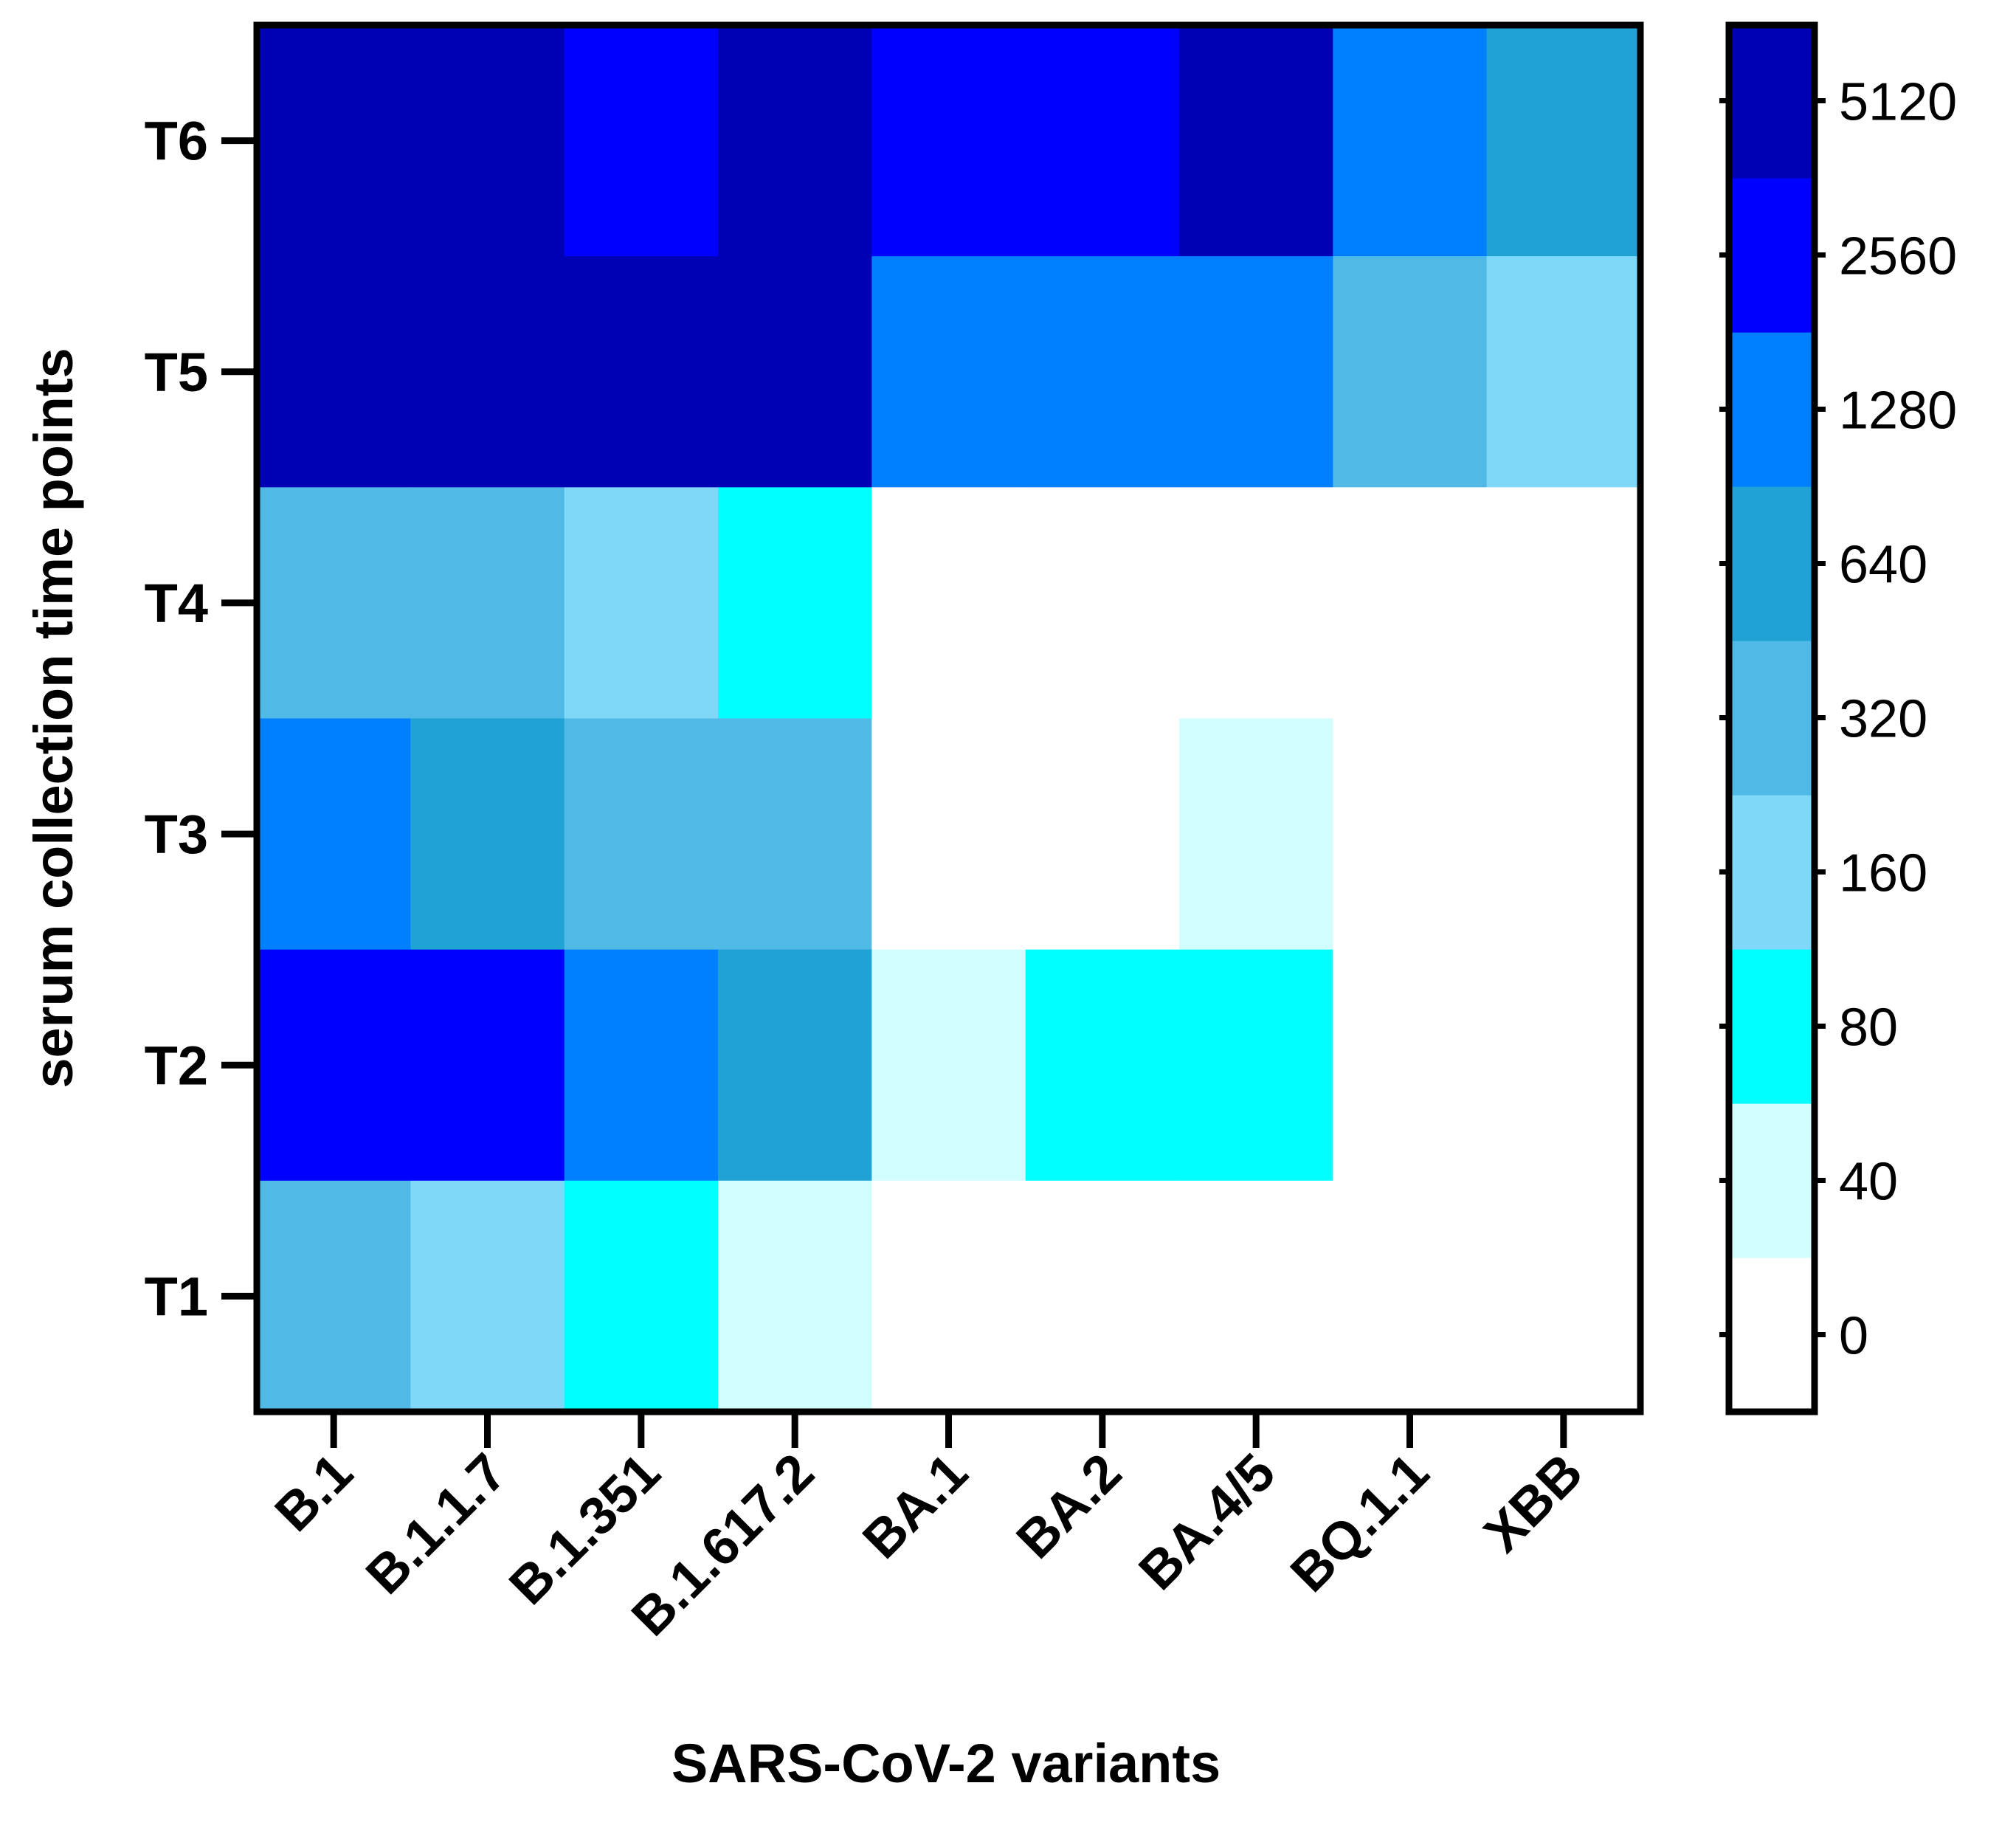 The image size is (2016, 1828). What do you see at coordinates (1898, 256) in the screenshot?
I see `colorbar-label: 2560` at bounding box center [1898, 256].